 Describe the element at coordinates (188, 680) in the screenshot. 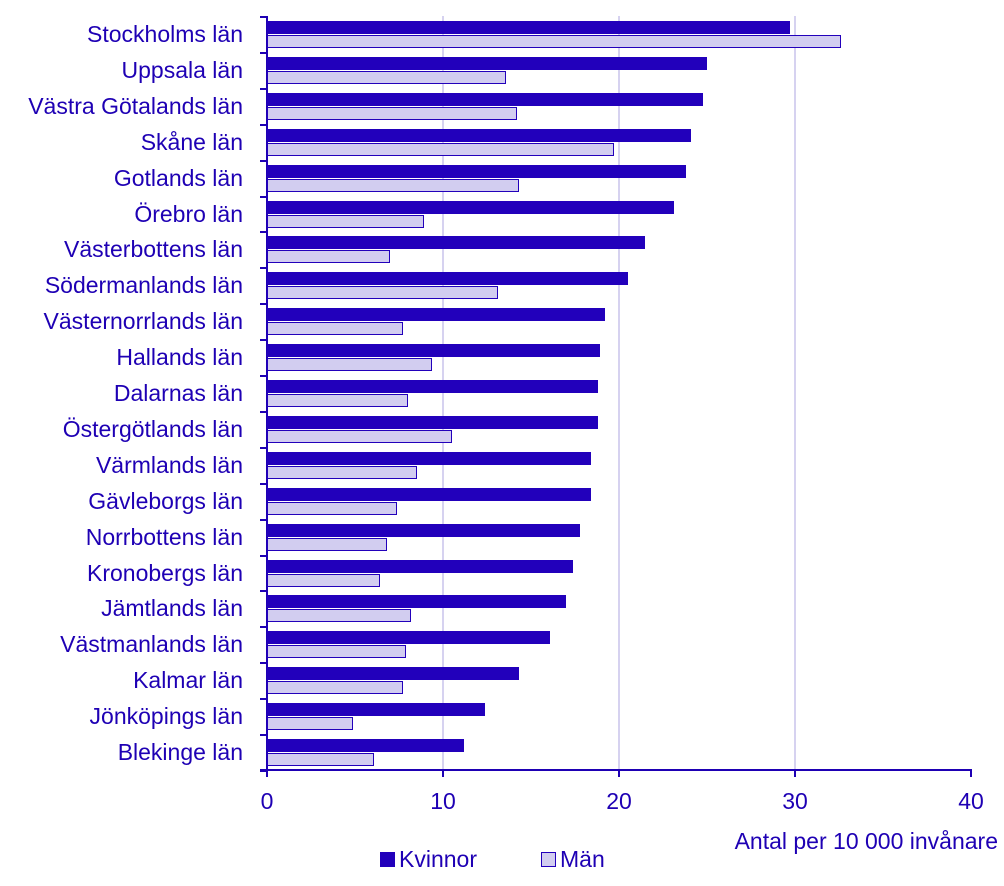

I see `category-label: Kalmar län` at that location.